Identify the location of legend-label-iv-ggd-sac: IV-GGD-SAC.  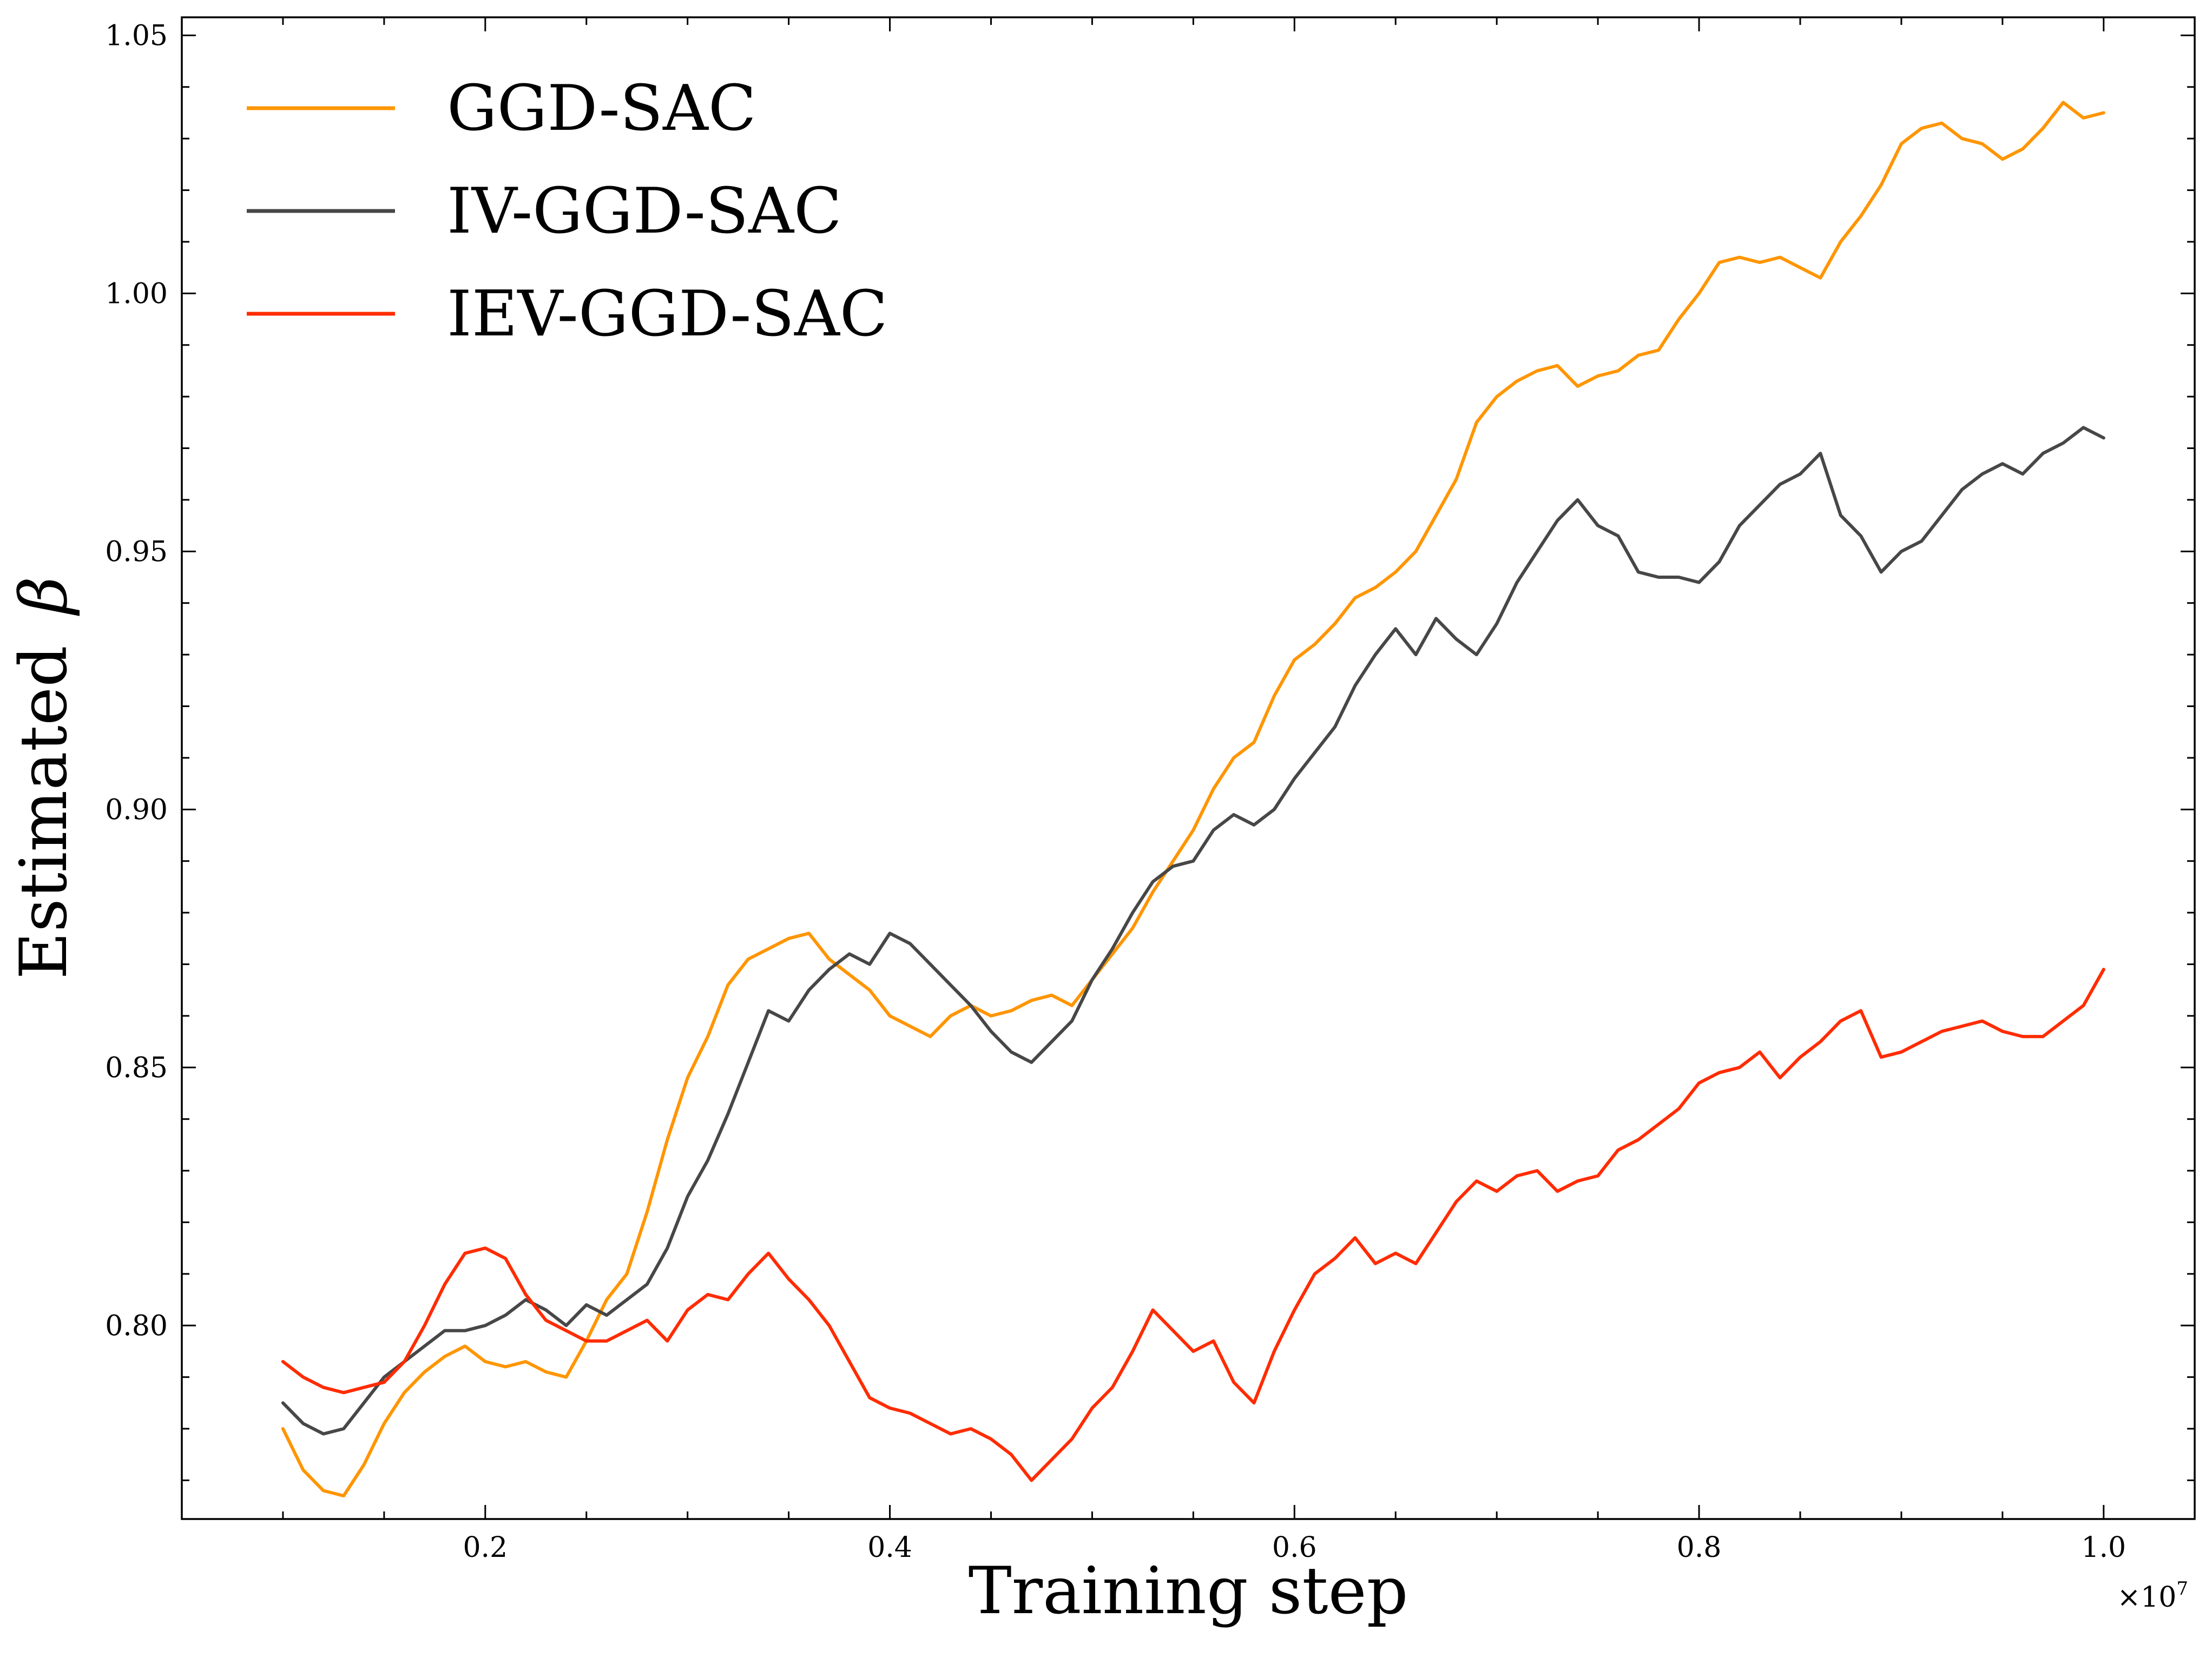
(645, 211).